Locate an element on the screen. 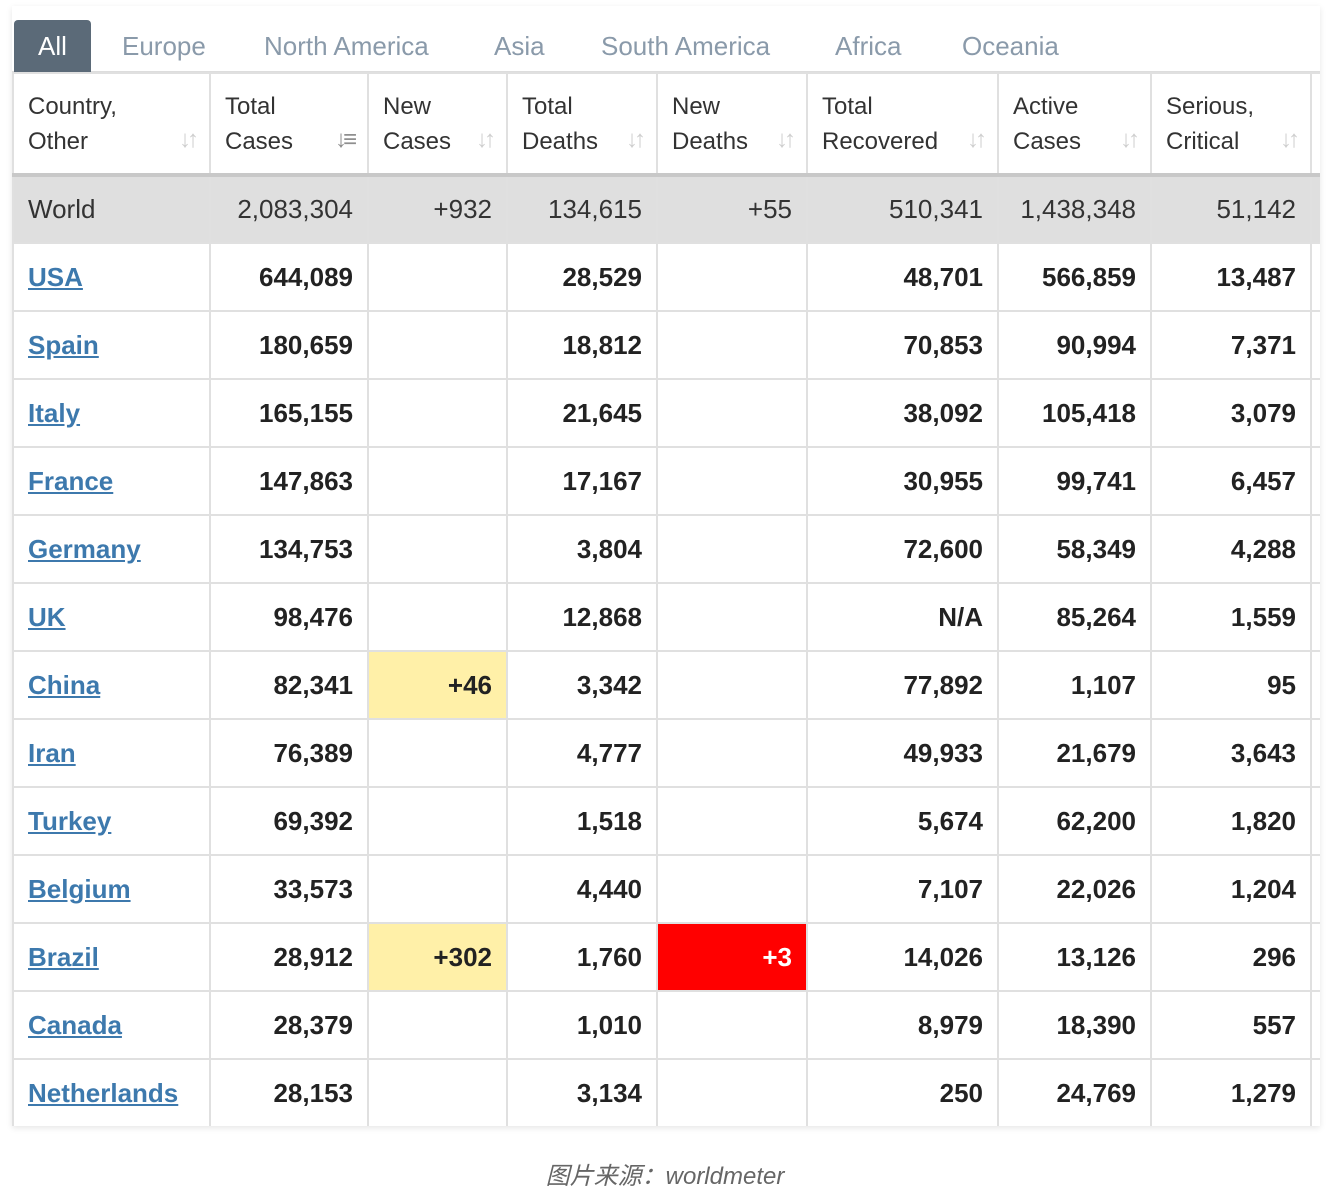  tab-oceania: Oceania is located at coordinates (1010, 46).